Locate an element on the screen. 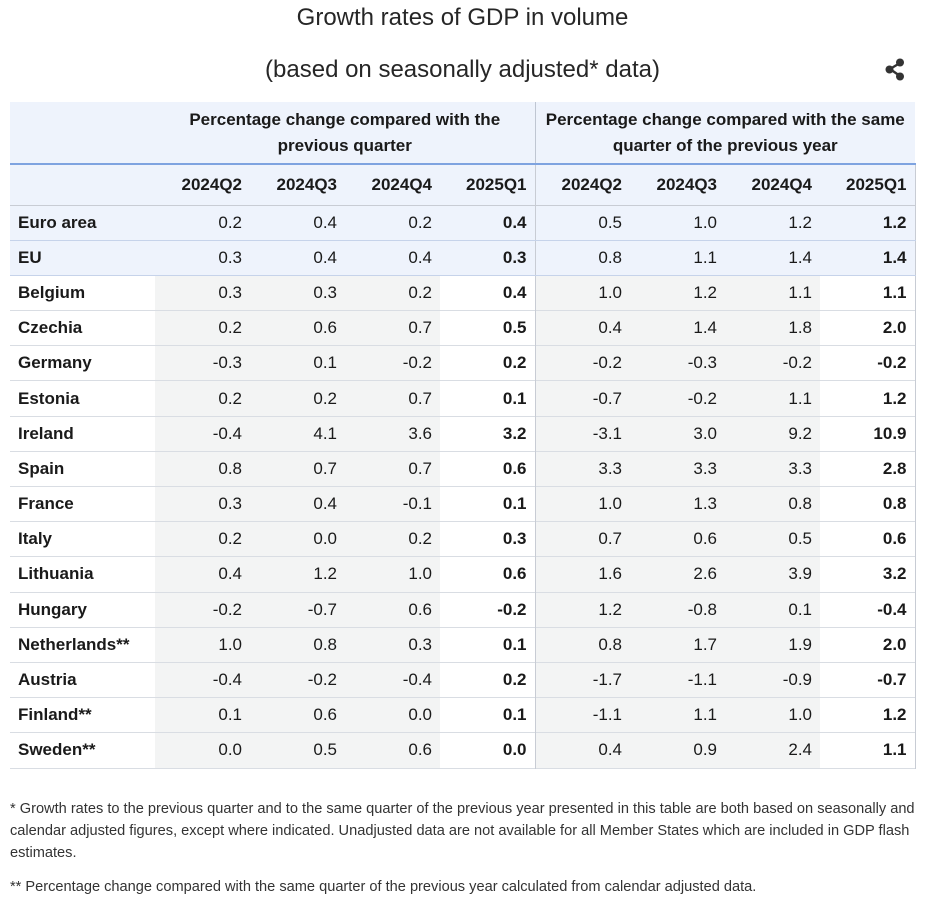  value-cell: 3.9 is located at coordinates (772, 574).